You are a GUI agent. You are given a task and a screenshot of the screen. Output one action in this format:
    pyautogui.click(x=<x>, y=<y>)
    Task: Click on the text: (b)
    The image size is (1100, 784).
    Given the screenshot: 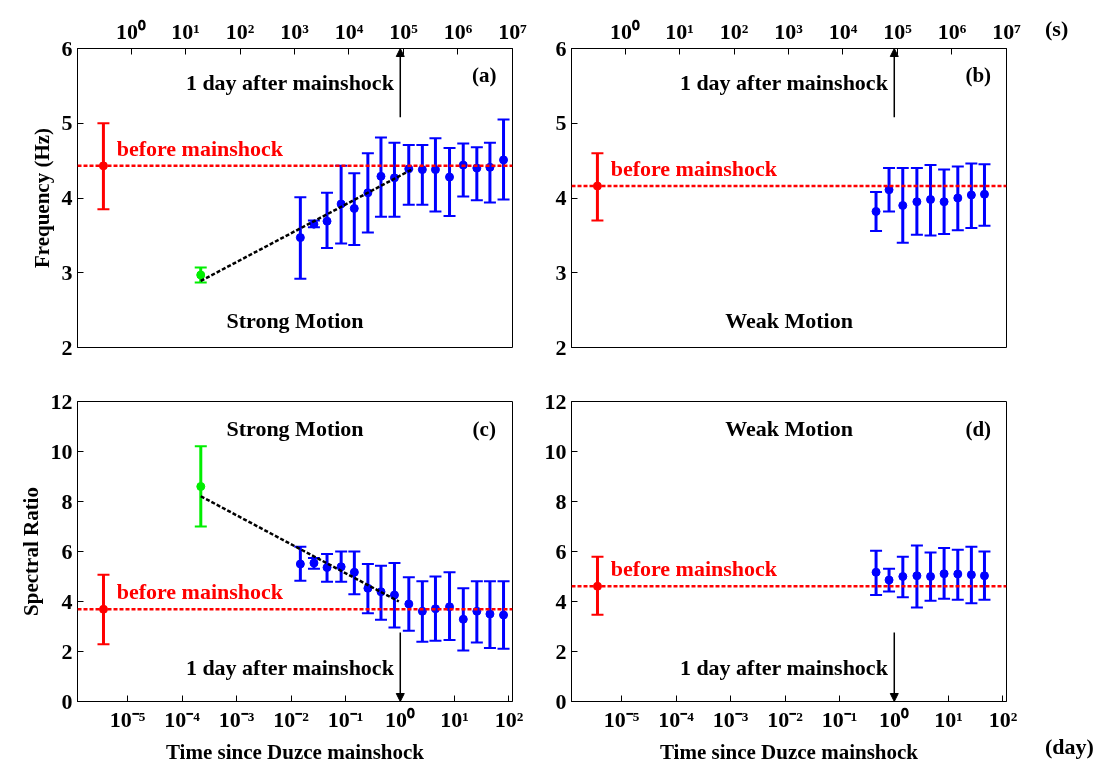 What is the action you would take?
    pyautogui.click(x=978, y=75)
    